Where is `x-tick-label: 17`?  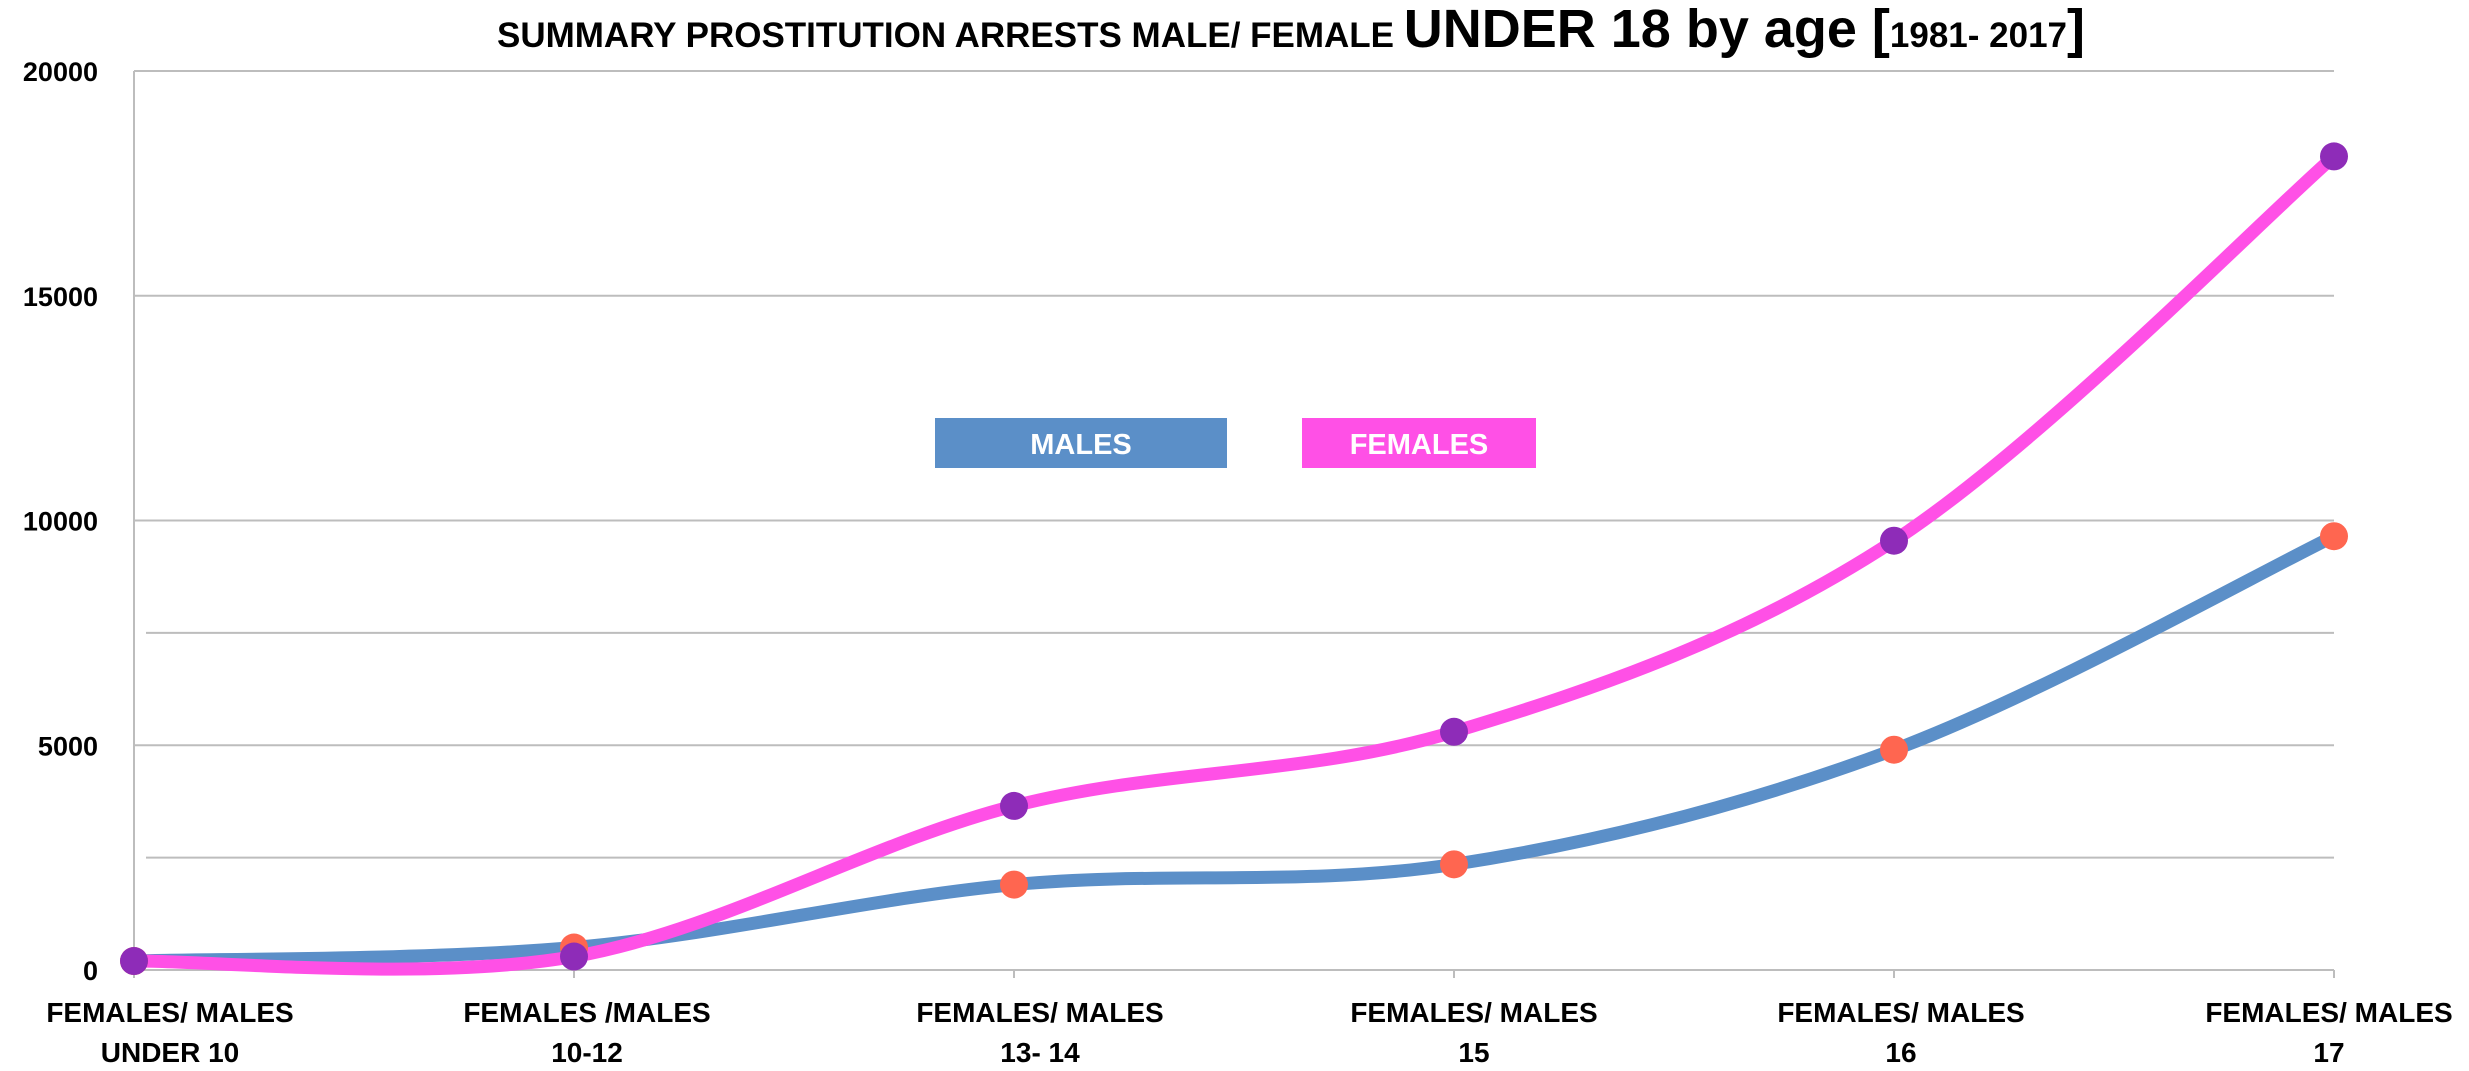
x-tick-label: 17 is located at coordinates (2328, 1052).